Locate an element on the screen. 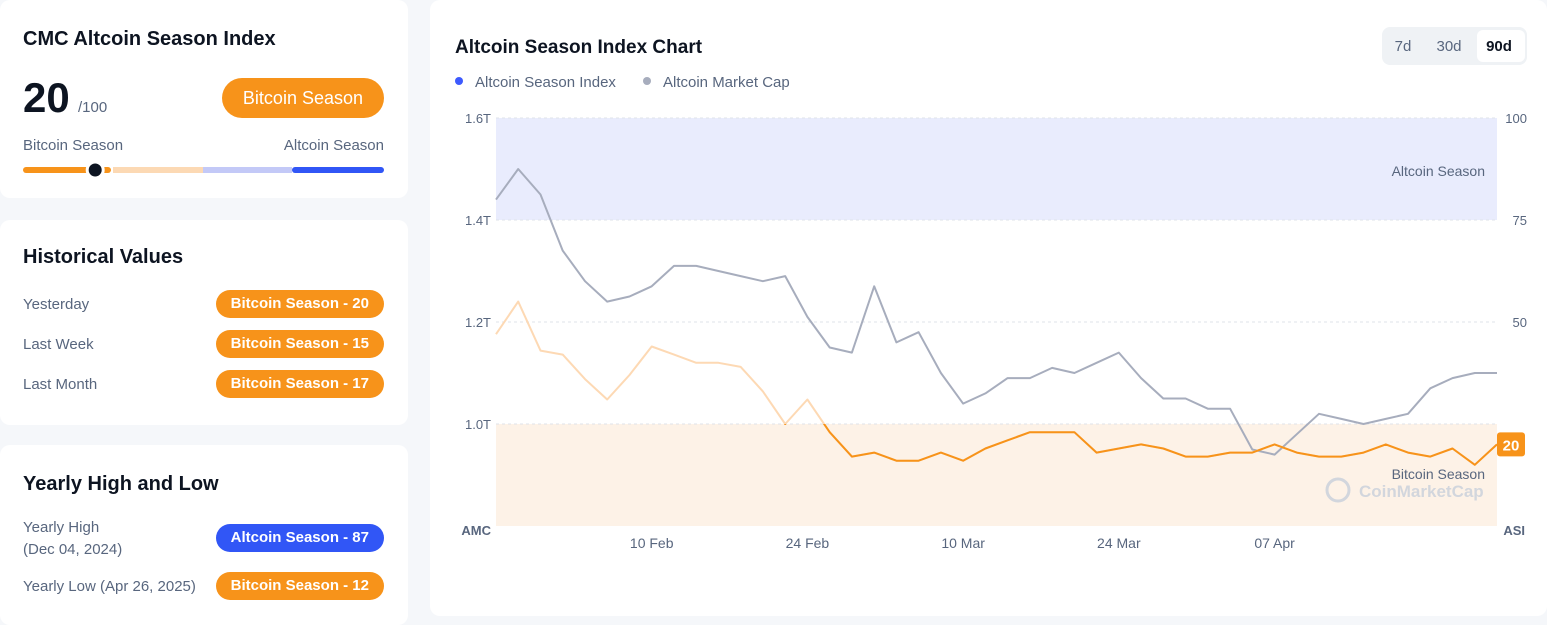 Image resolution: width=1547 pixels, height=625 pixels. card-title: CMC Altcoin Season Index is located at coordinates (149, 39).